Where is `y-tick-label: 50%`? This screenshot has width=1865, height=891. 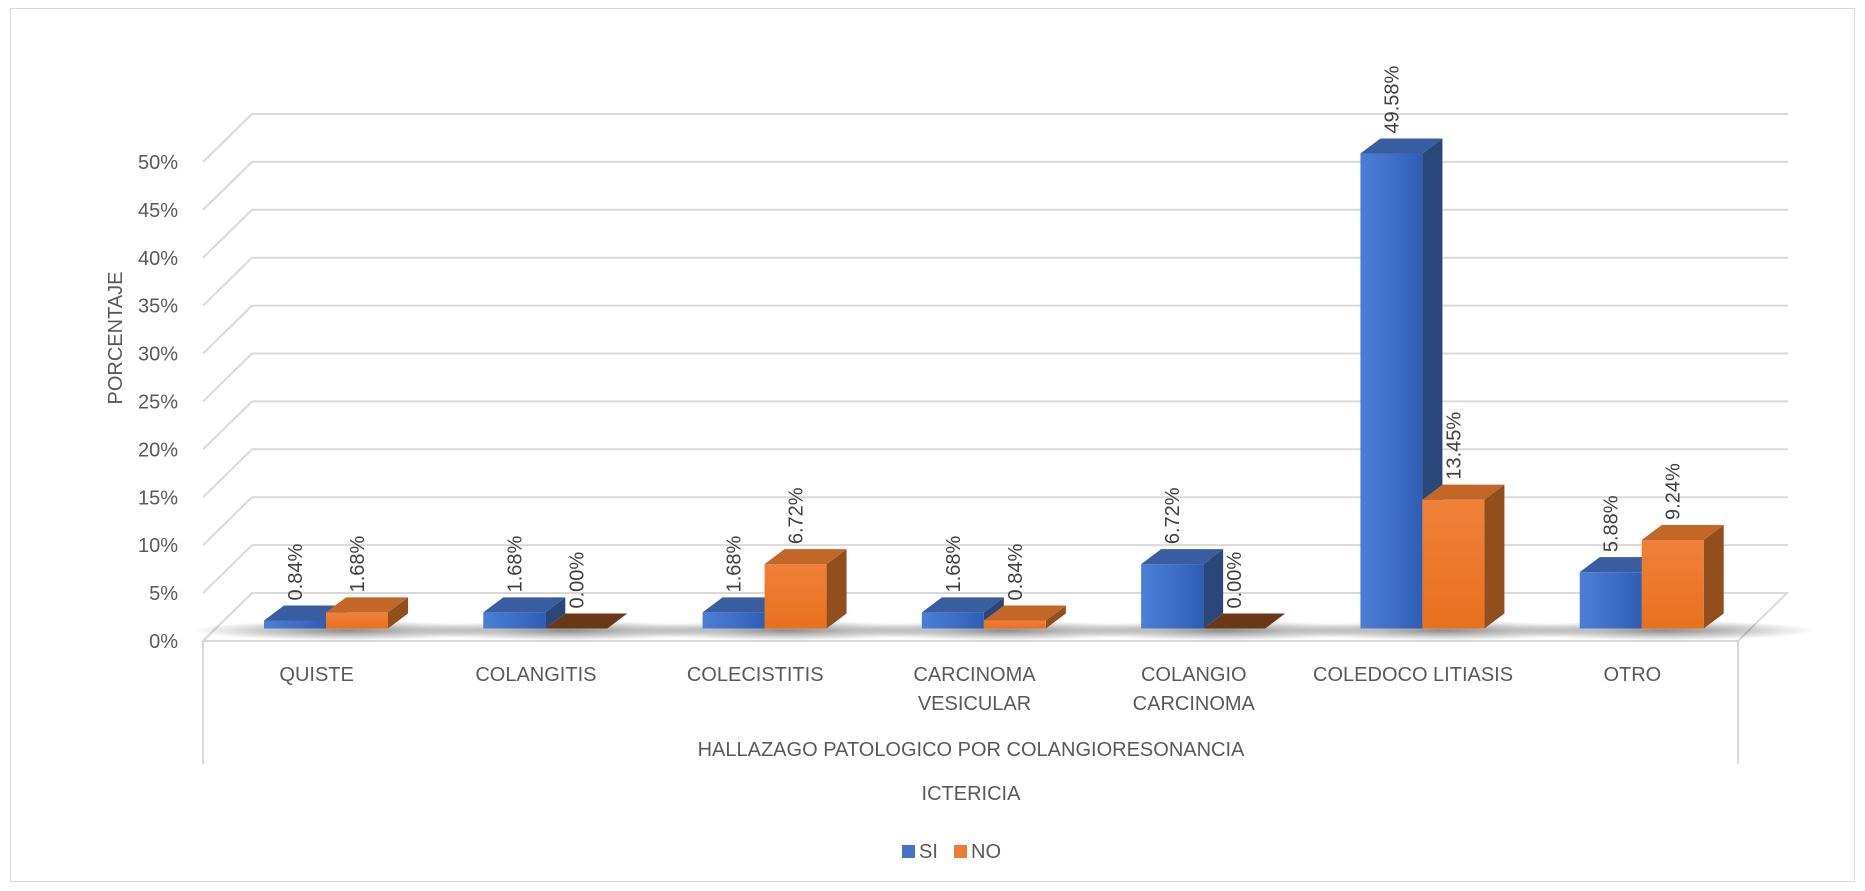 y-tick-label: 50% is located at coordinates (158, 163).